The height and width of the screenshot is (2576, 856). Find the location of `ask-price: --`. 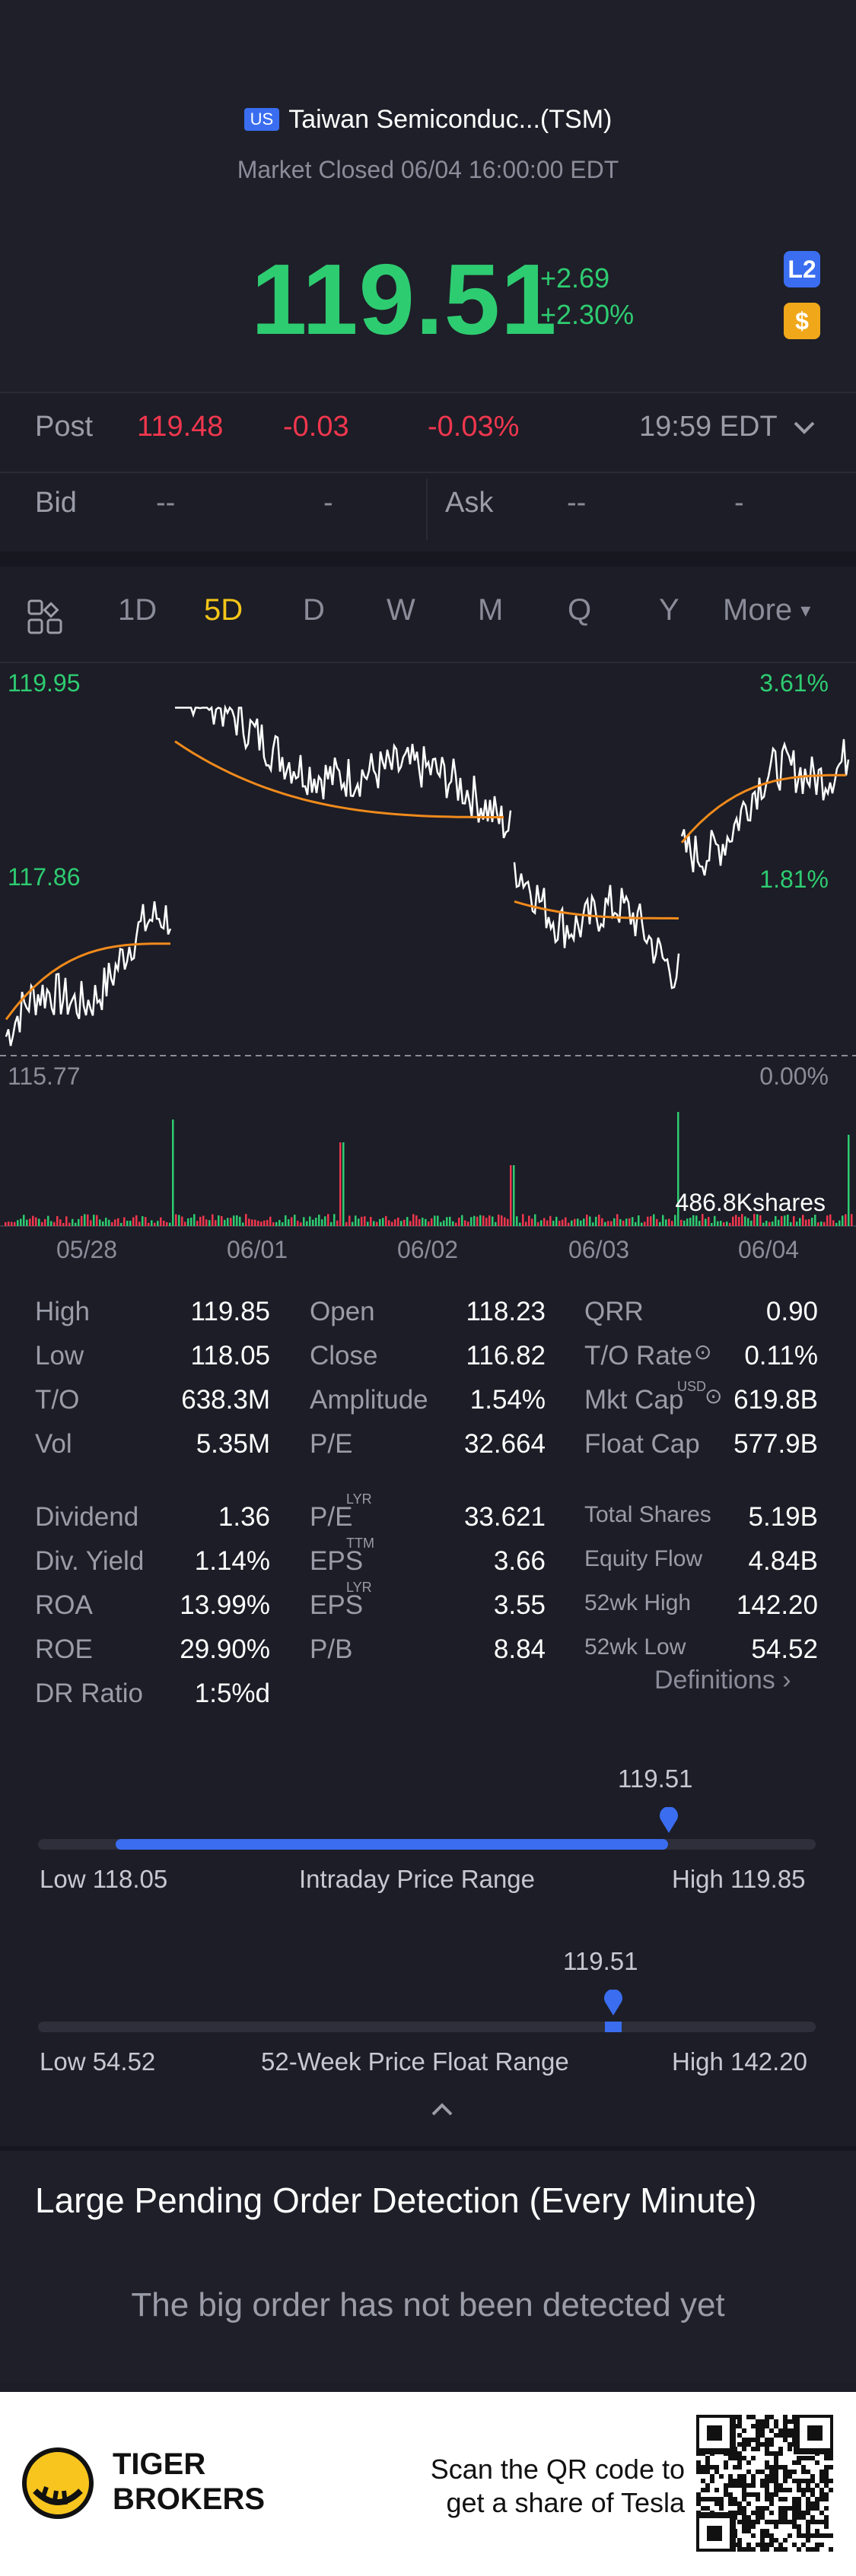

ask-price: -- is located at coordinates (577, 503).